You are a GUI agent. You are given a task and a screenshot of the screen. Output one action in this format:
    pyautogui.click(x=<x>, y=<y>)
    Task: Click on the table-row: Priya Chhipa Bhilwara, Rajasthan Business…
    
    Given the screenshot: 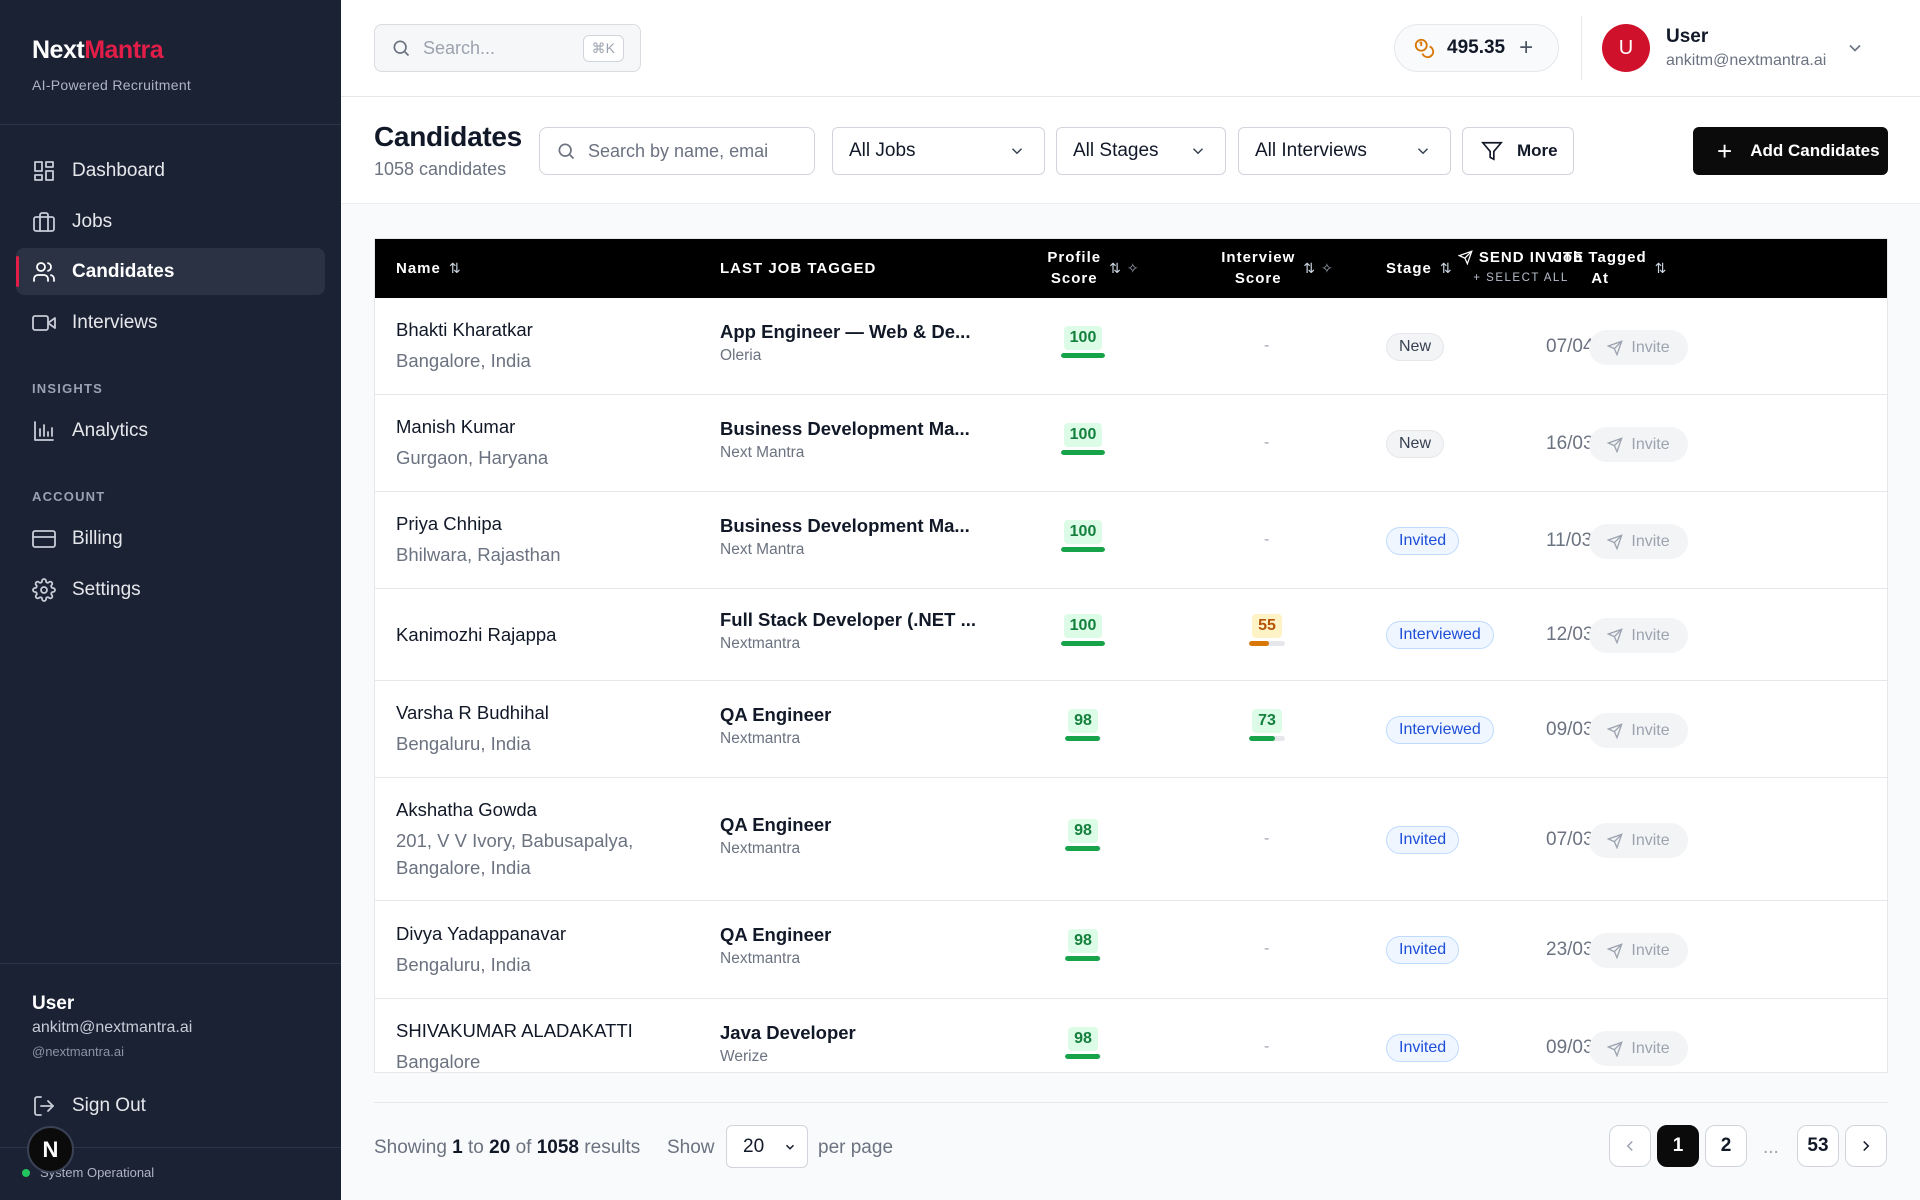 What is the action you would take?
    pyautogui.click(x=1131, y=540)
    